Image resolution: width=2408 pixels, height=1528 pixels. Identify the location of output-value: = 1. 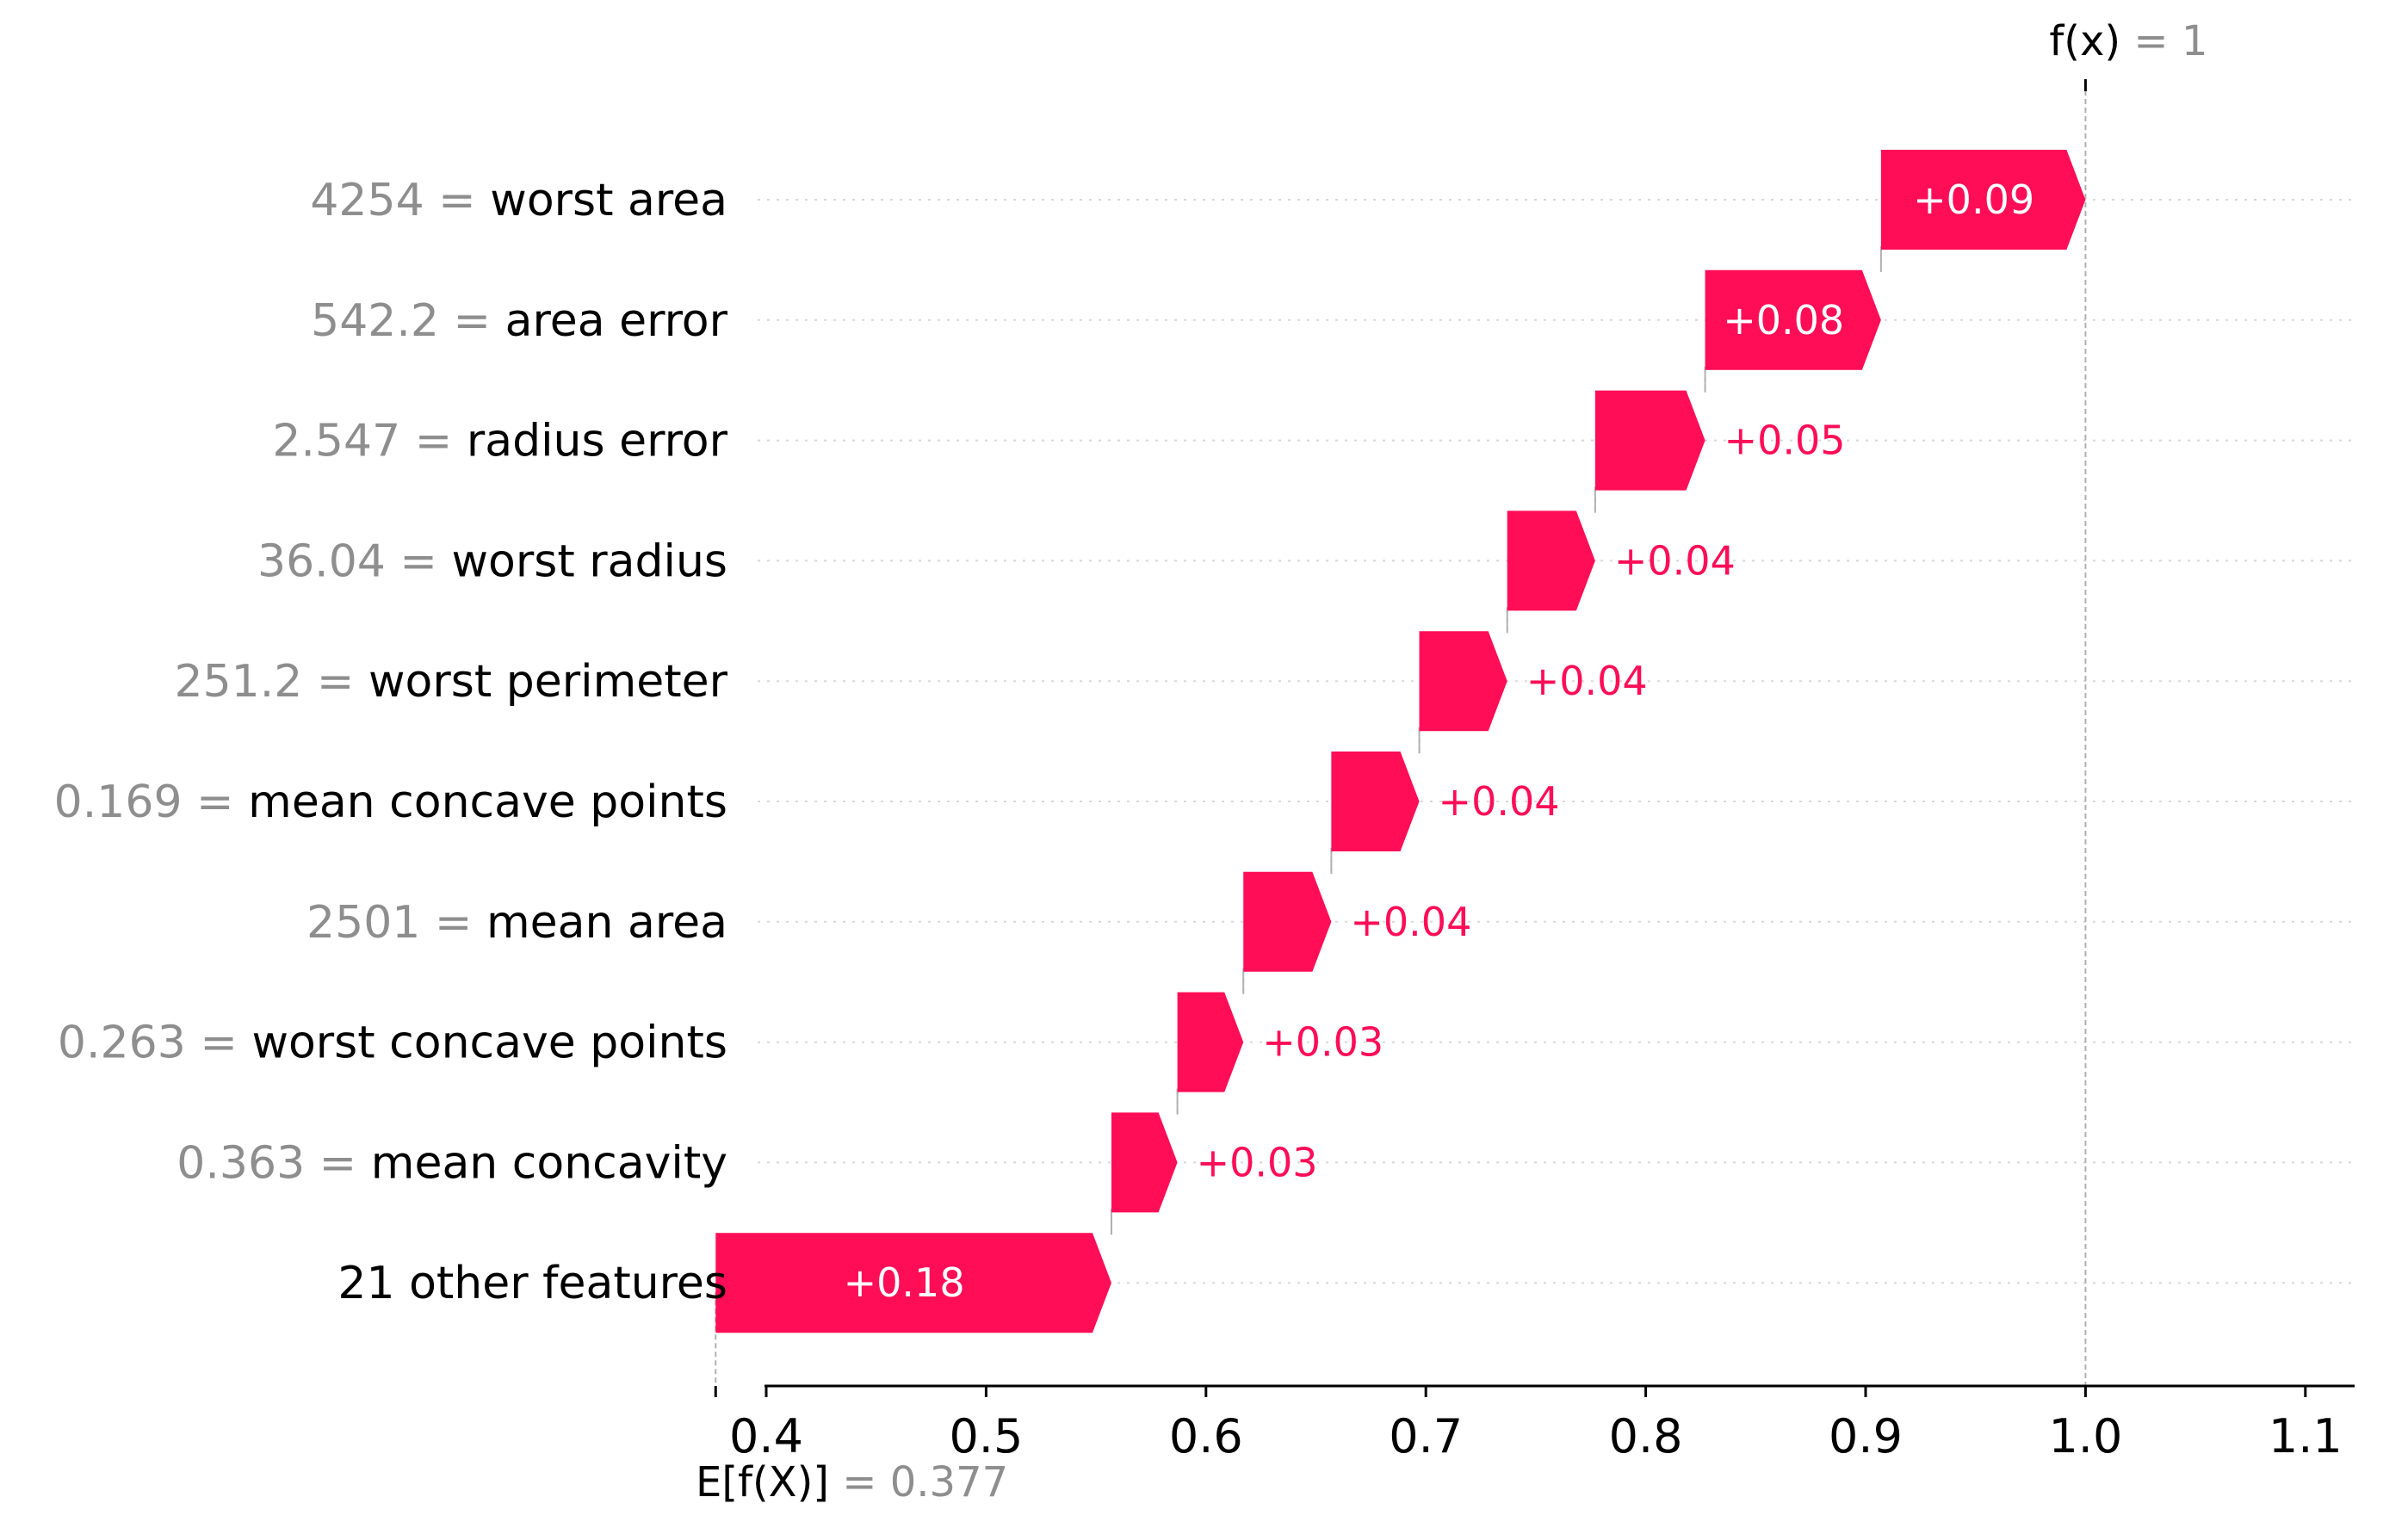
(2163, 41).